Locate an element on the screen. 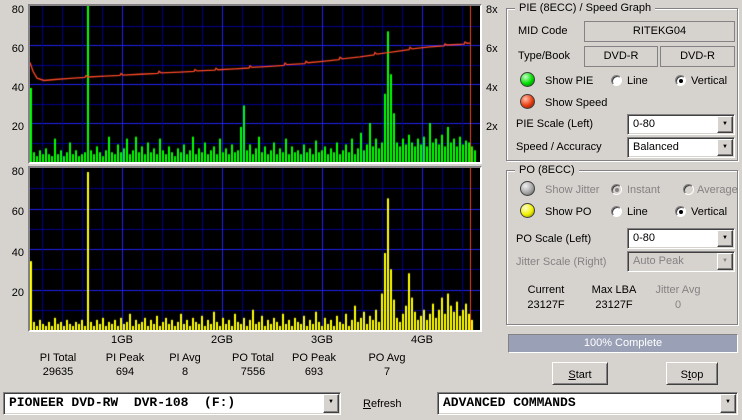 This screenshot has height=420, width=742. pie-scale-select: 0-80 ▼ is located at coordinates (681, 124).